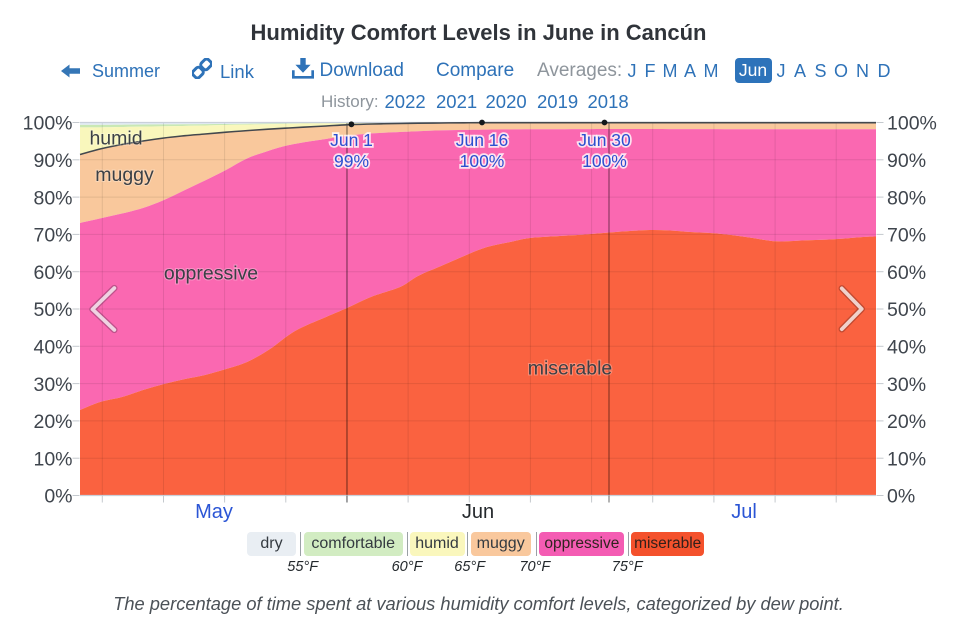 The height and width of the screenshot is (642, 957). I want to click on svg-text: 99%, so click(351, 161).